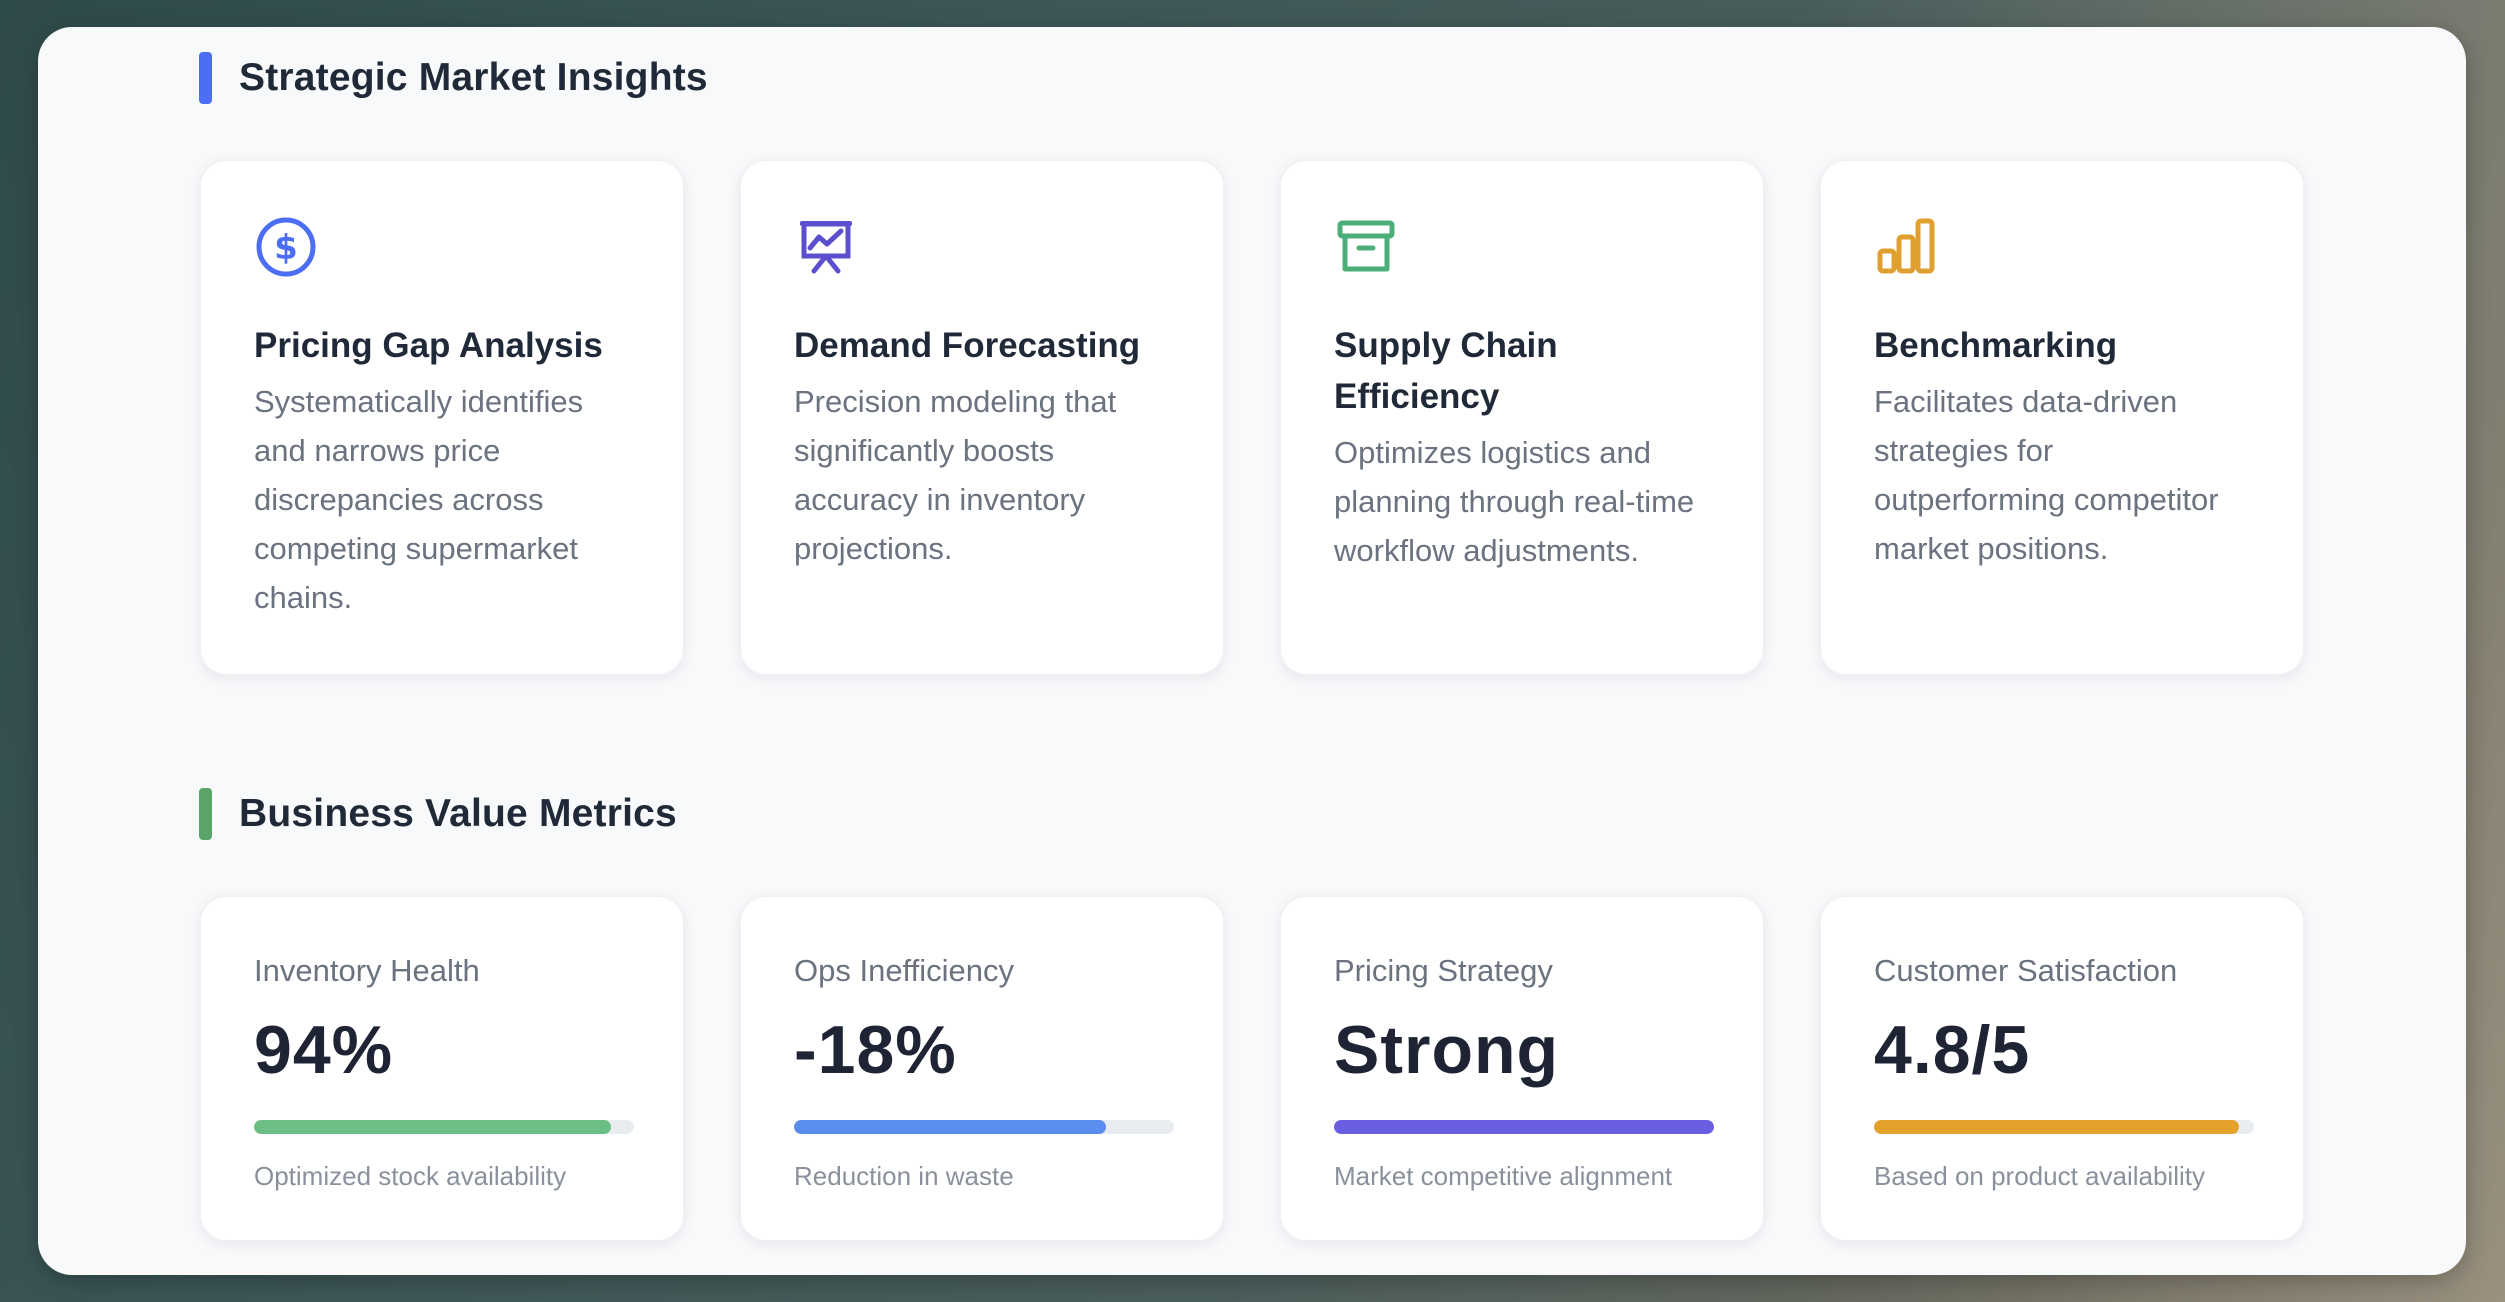 Image resolution: width=2505 pixels, height=1302 pixels. I want to click on metric-note: Optimized stock availability, so click(410, 1176).